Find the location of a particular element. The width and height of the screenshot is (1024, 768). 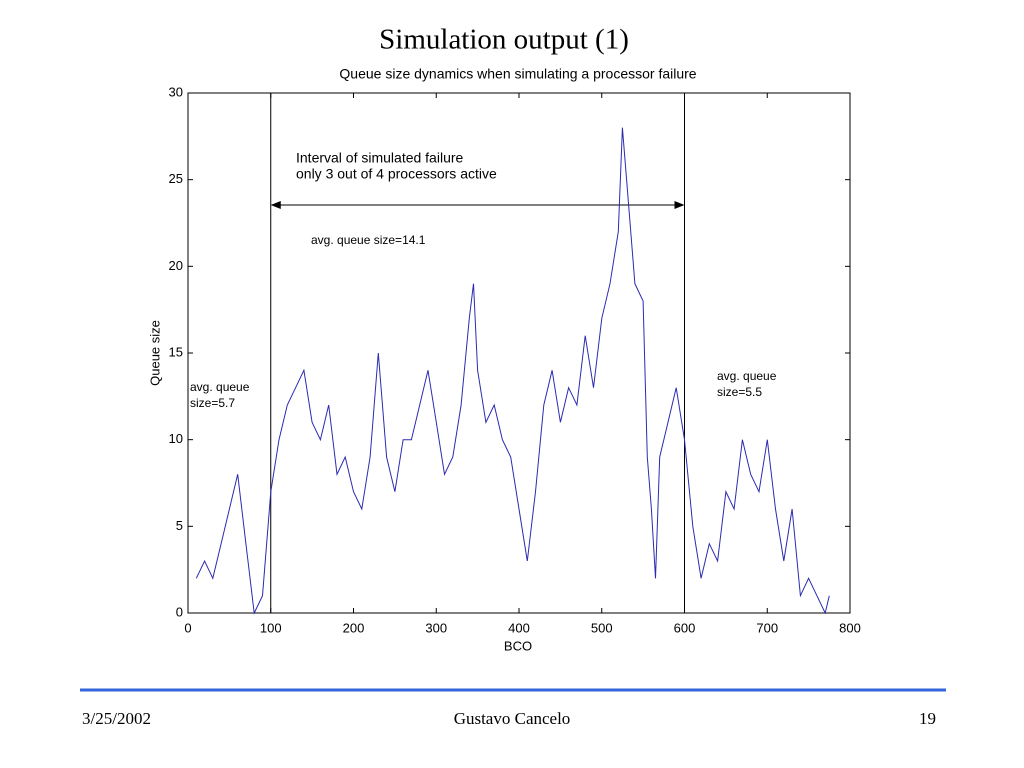

y-tick-label: 20 is located at coordinates (176, 265).